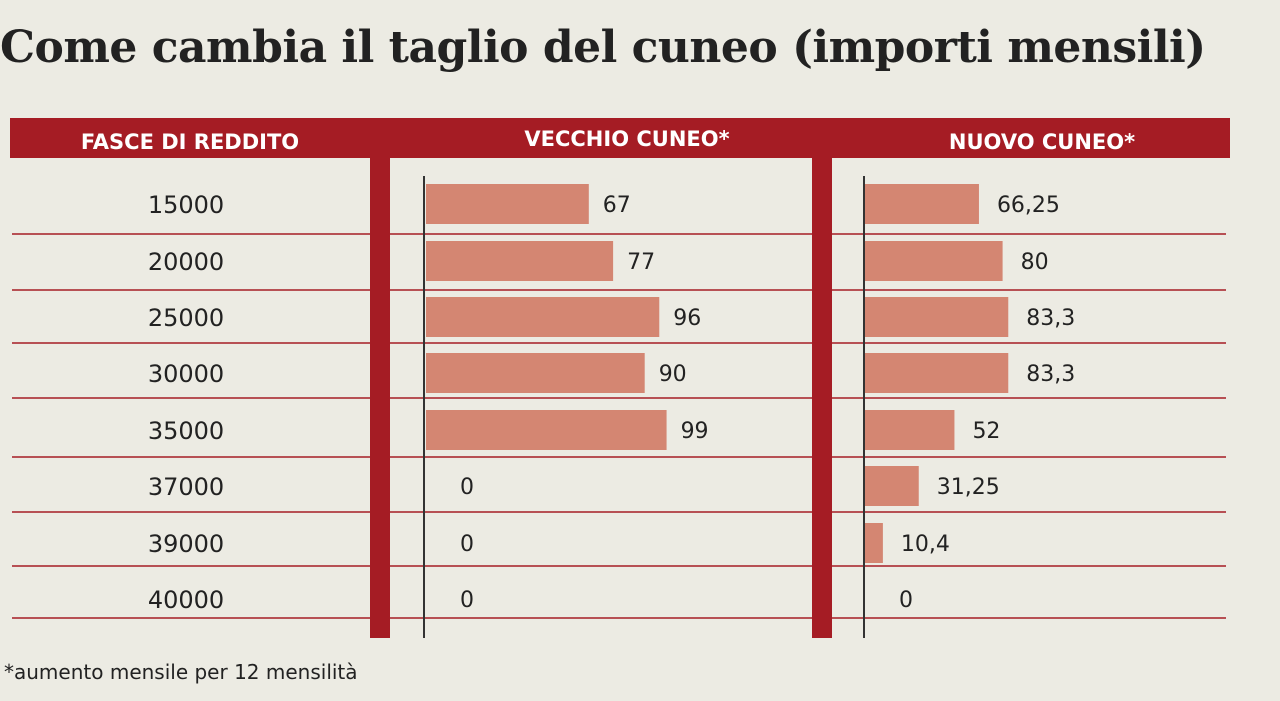 This screenshot has width=1280, height=701. Describe the element at coordinates (380, 394) in the screenshot. I see `column-divider-left` at that location.